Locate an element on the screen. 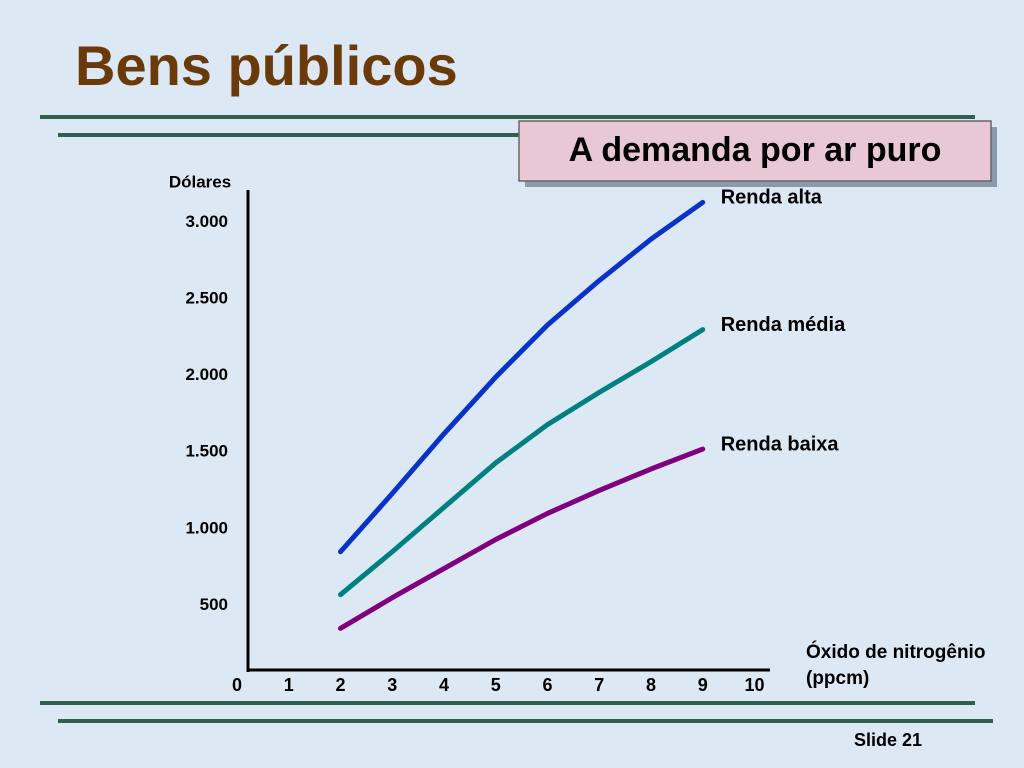 The image size is (1024, 768). x-tick-label: 3 is located at coordinates (392, 685).